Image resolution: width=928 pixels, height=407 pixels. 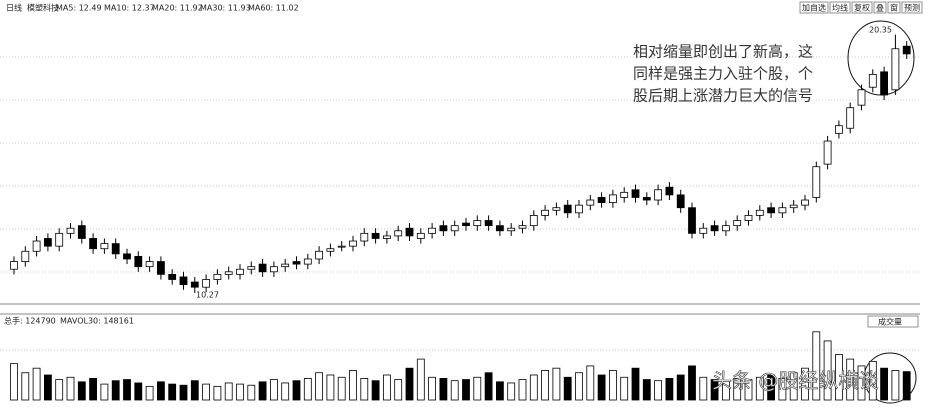 What do you see at coordinates (177, 8) in the screenshot?
I see `ma-label: MA20: 11.92` at bounding box center [177, 8].